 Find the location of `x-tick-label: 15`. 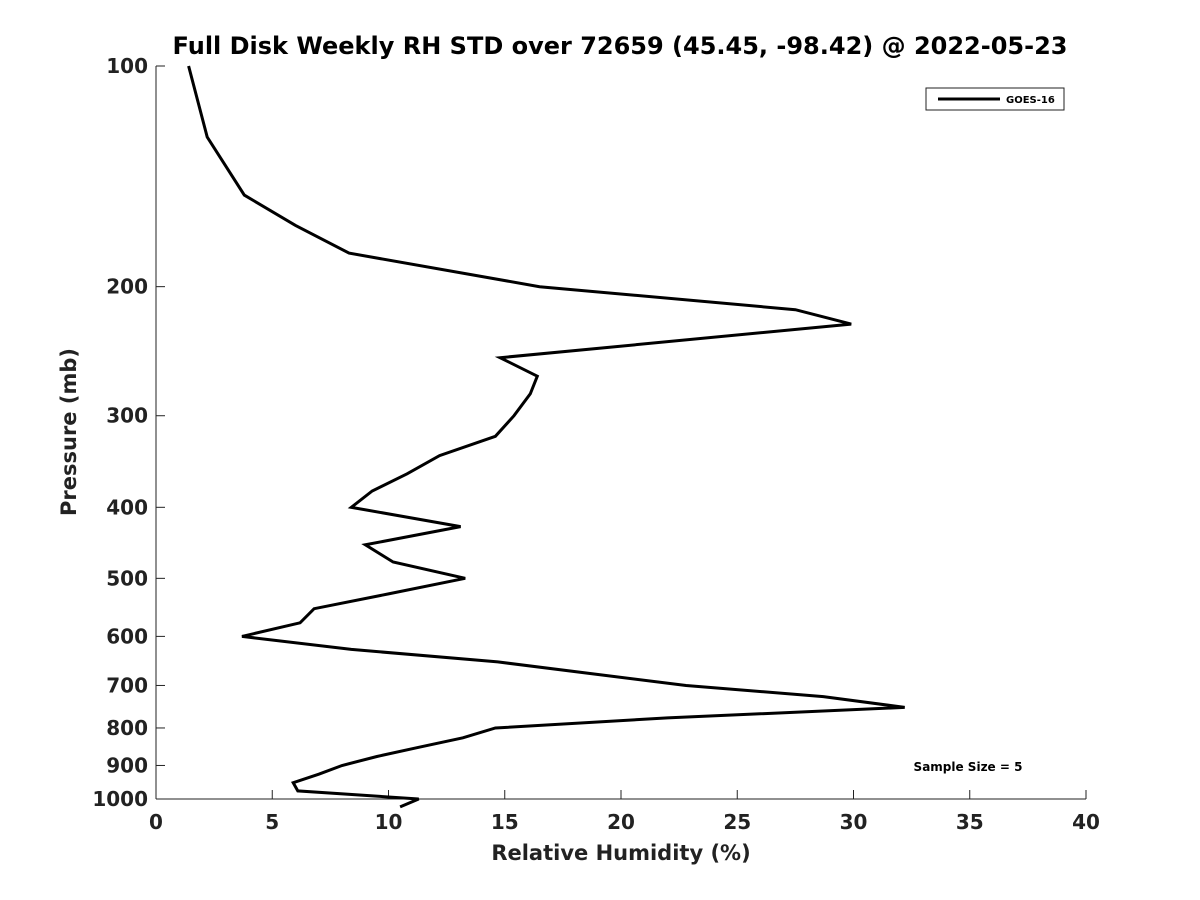

x-tick-label: 15 is located at coordinates (505, 822).